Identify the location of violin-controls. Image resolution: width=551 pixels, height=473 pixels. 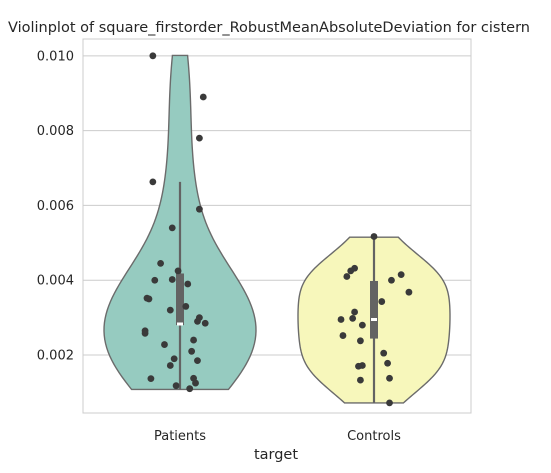
(374, 320).